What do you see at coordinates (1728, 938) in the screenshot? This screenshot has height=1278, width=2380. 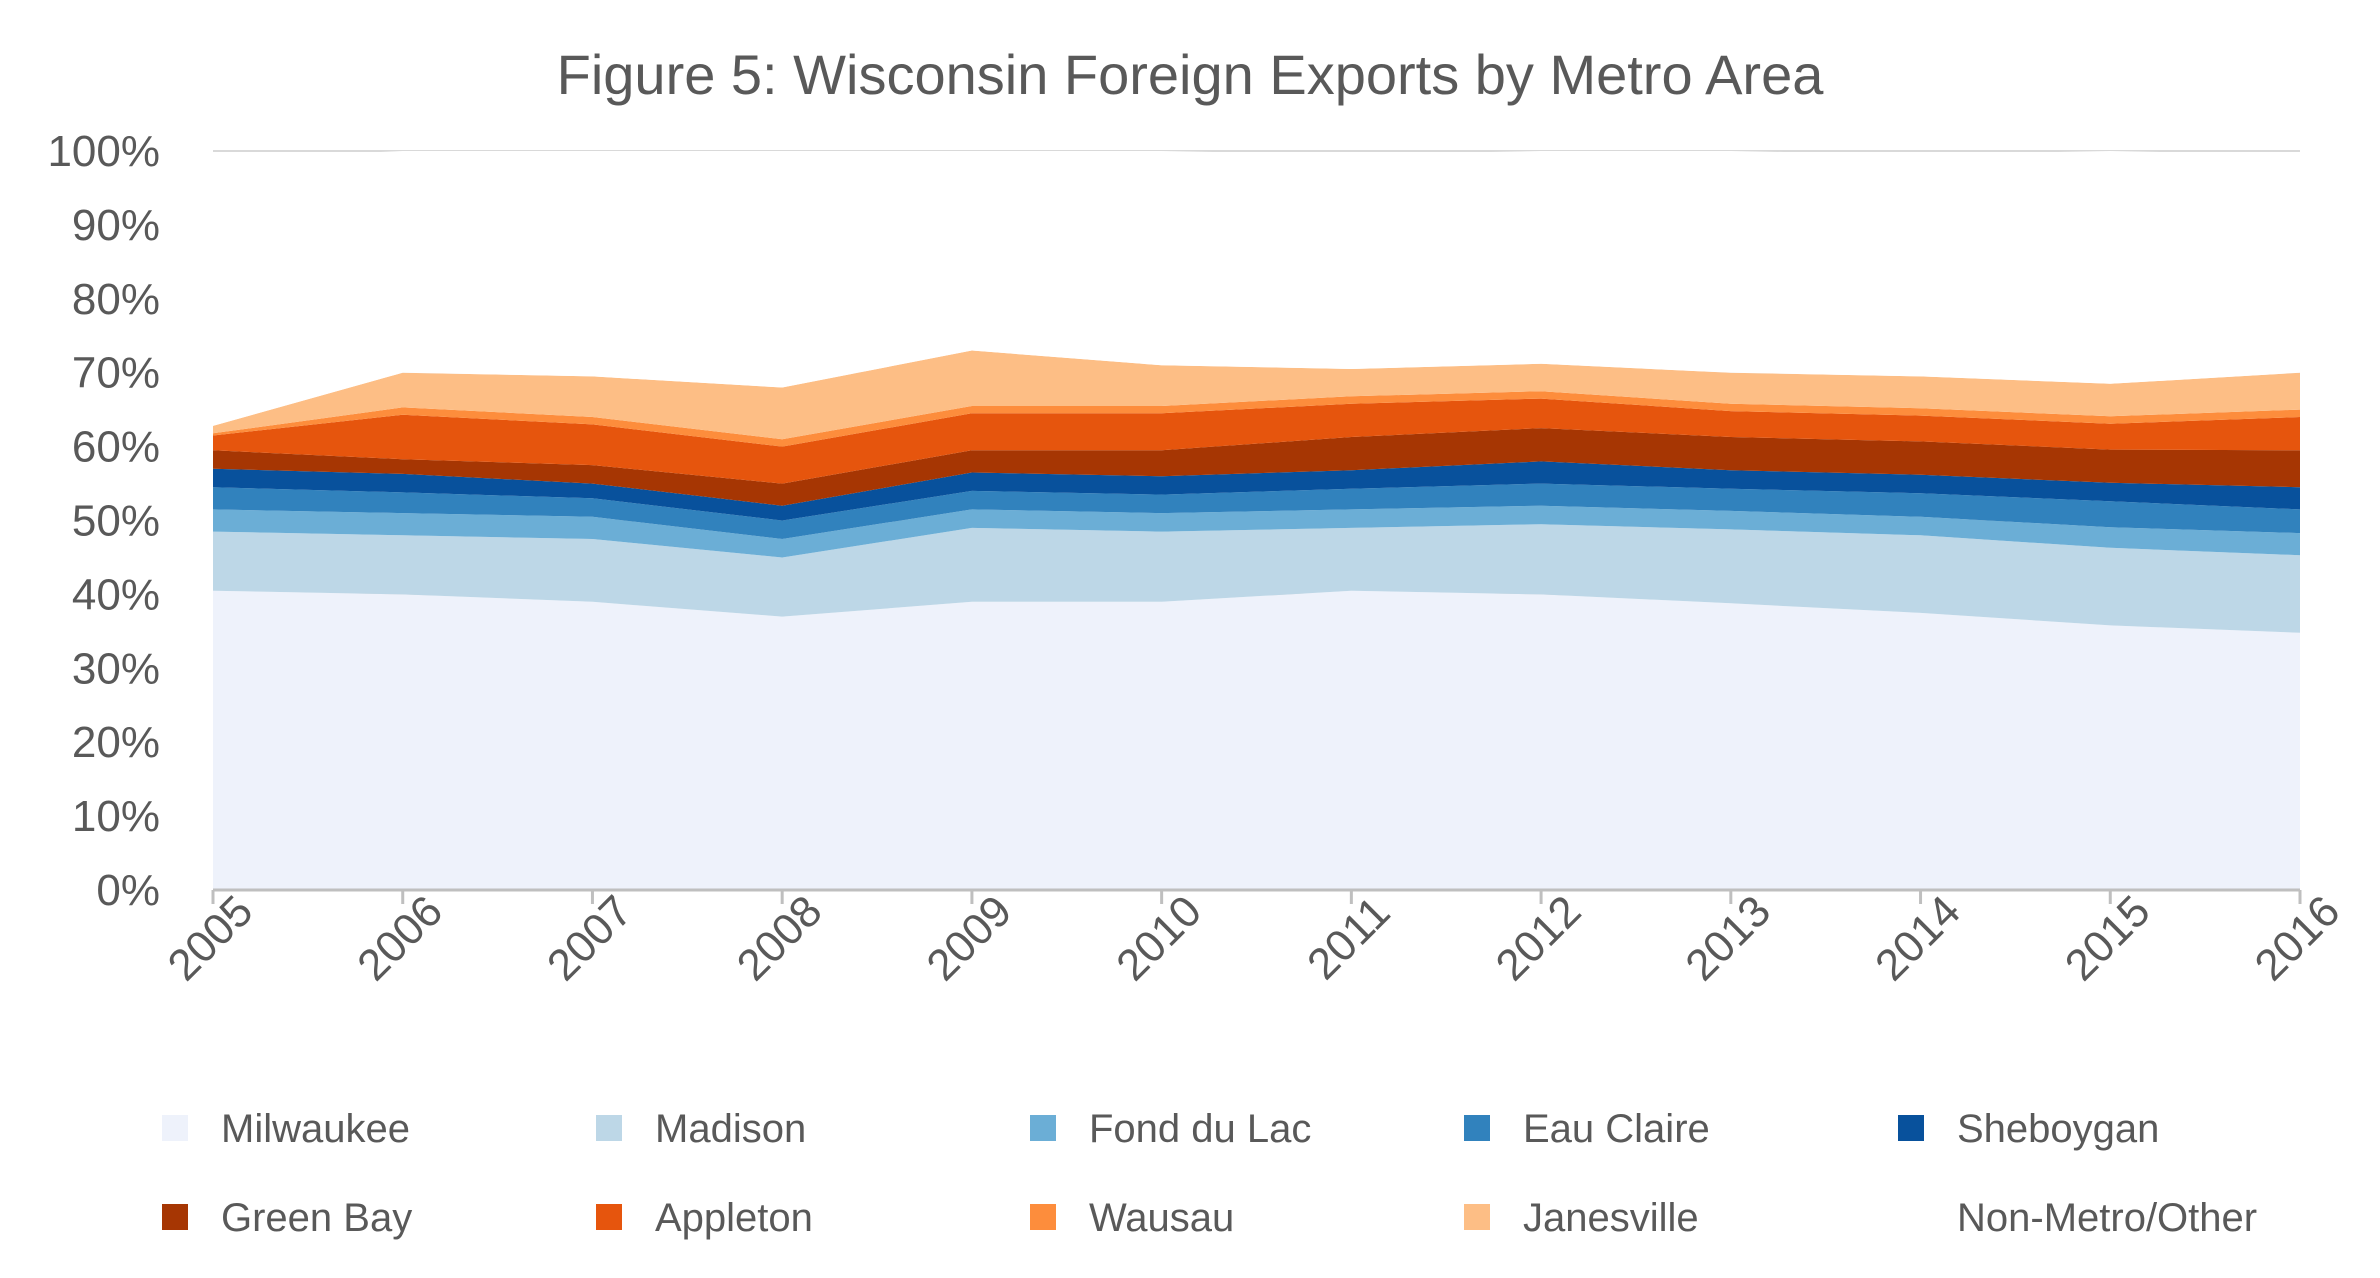 I see `x-tick-label: 2013` at bounding box center [1728, 938].